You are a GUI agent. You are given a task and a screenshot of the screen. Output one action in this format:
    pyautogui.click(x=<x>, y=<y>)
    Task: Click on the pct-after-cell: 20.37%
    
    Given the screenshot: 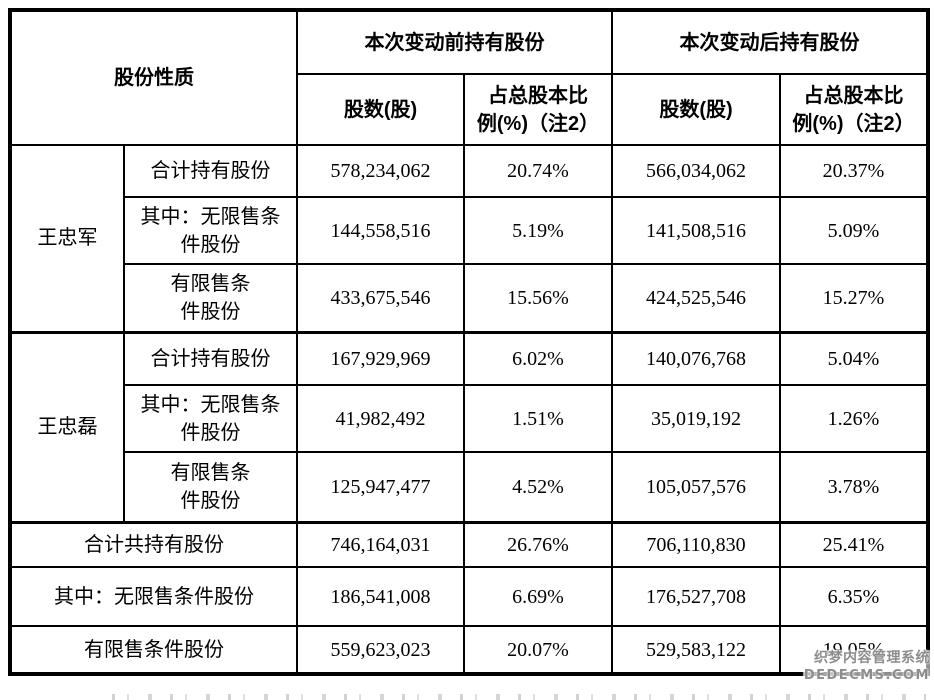 What is the action you would take?
    pyautogui.click(x=854, y=171)
    